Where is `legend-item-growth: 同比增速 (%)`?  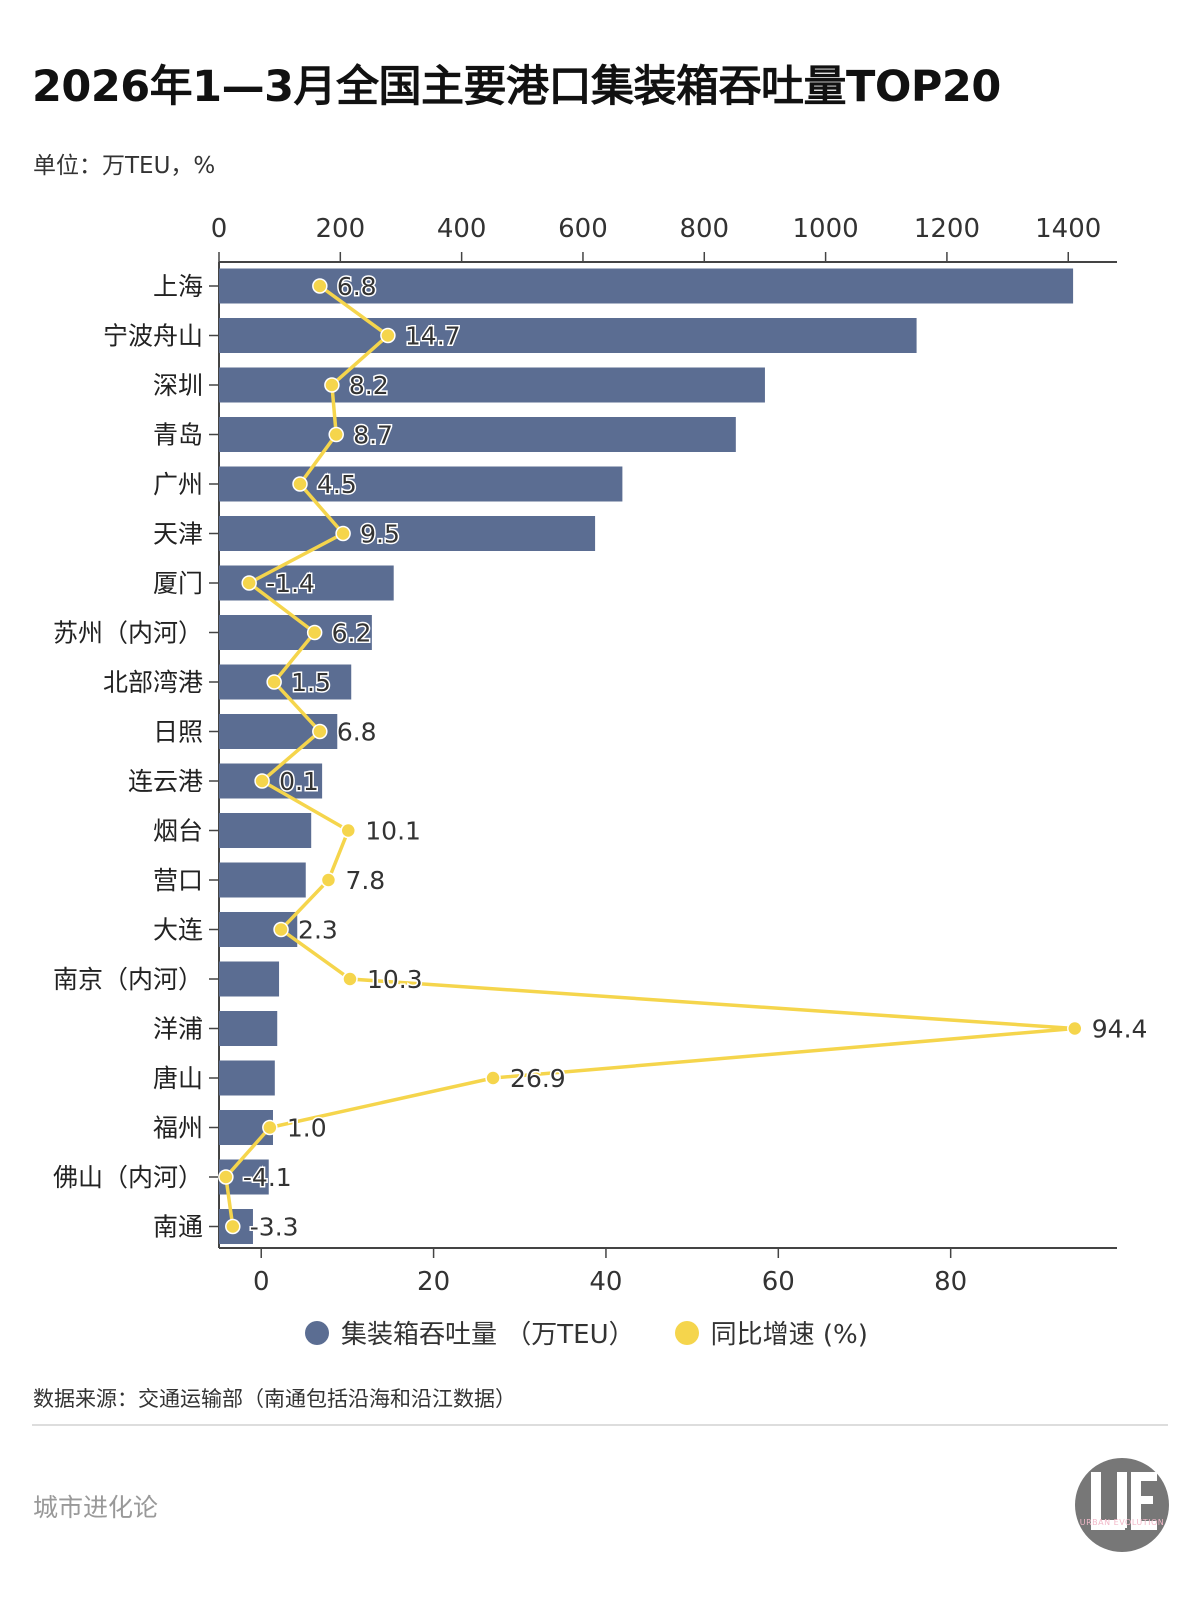
legend-item-growth: 同比增速 (%) is located at coordinates (771, 1332).